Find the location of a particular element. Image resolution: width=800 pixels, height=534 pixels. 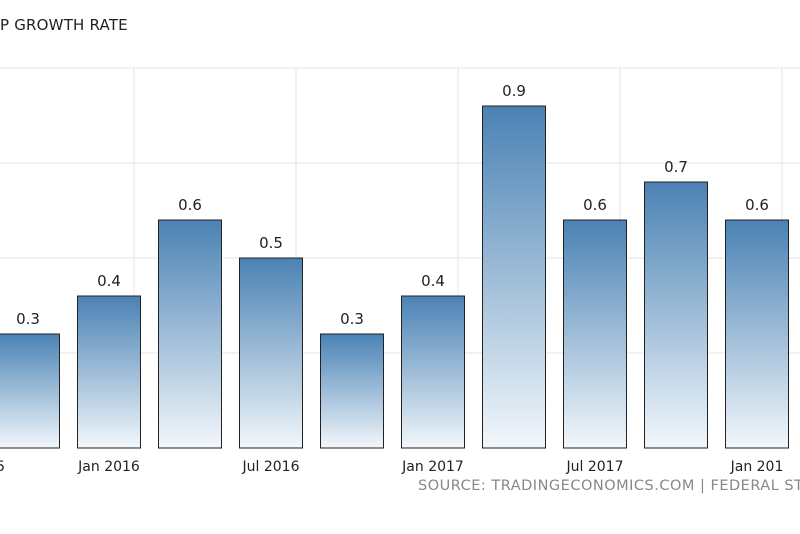

x-tick-label: 5 is located at coordinates (2, 467).